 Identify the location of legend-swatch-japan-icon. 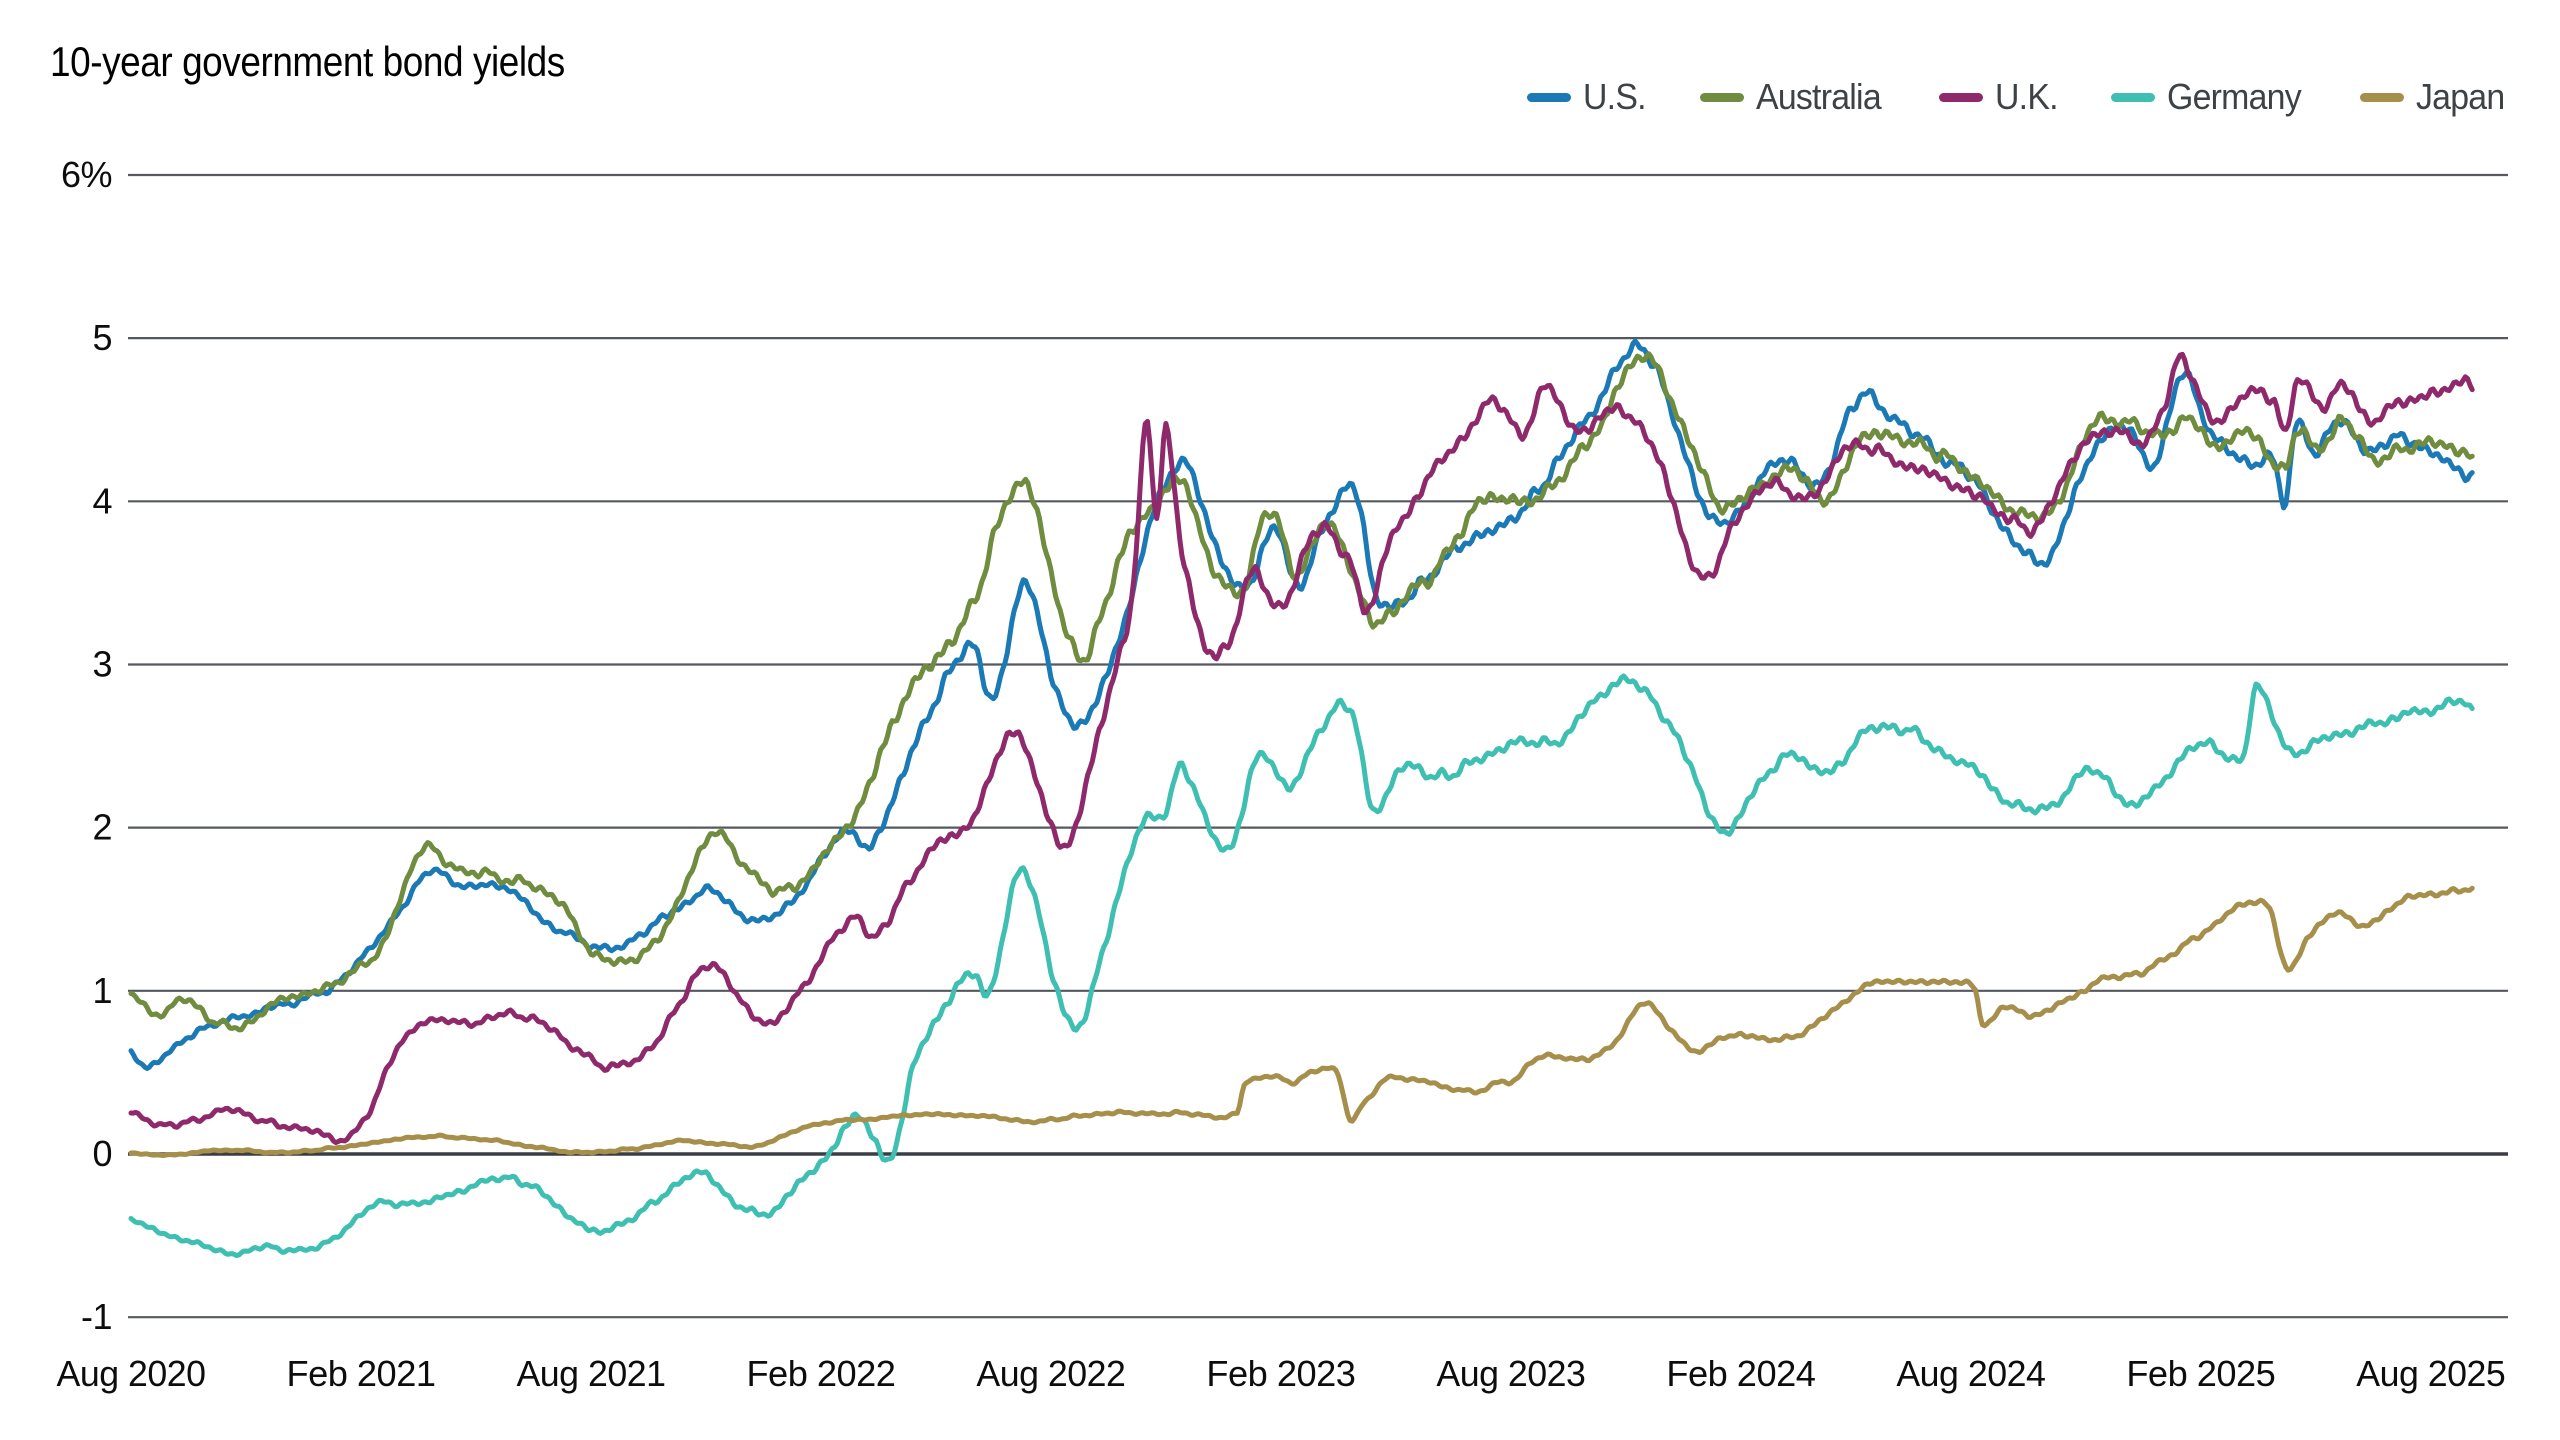
(2381, 97).